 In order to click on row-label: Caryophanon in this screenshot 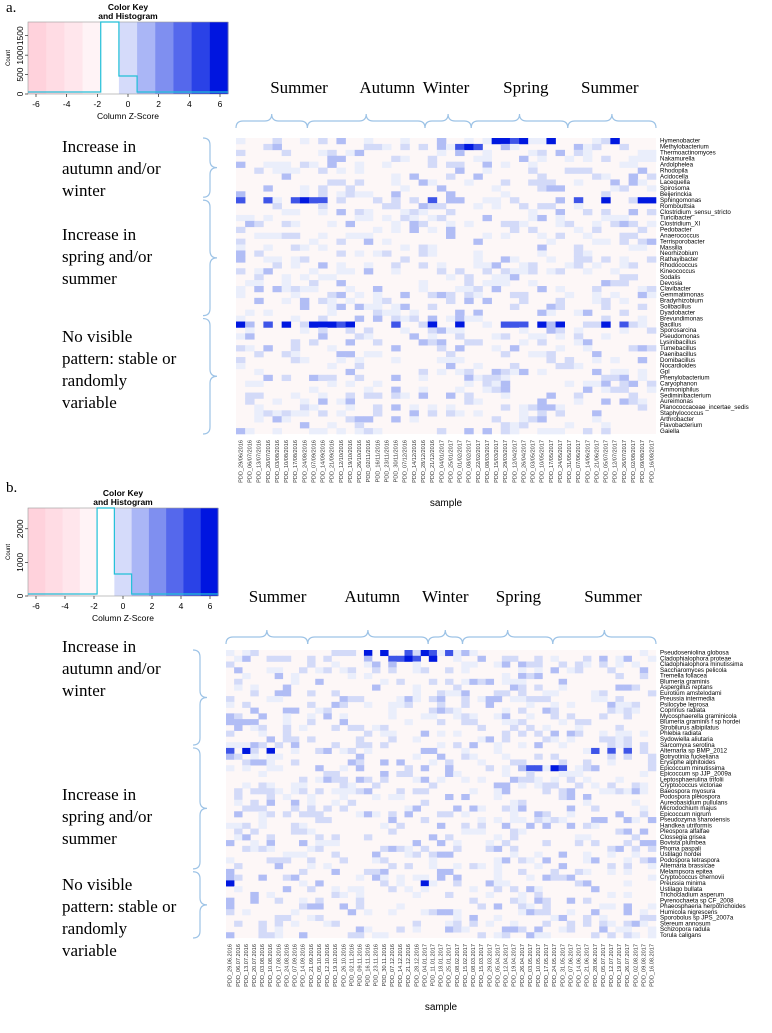, I will do `click(679, 383)`.